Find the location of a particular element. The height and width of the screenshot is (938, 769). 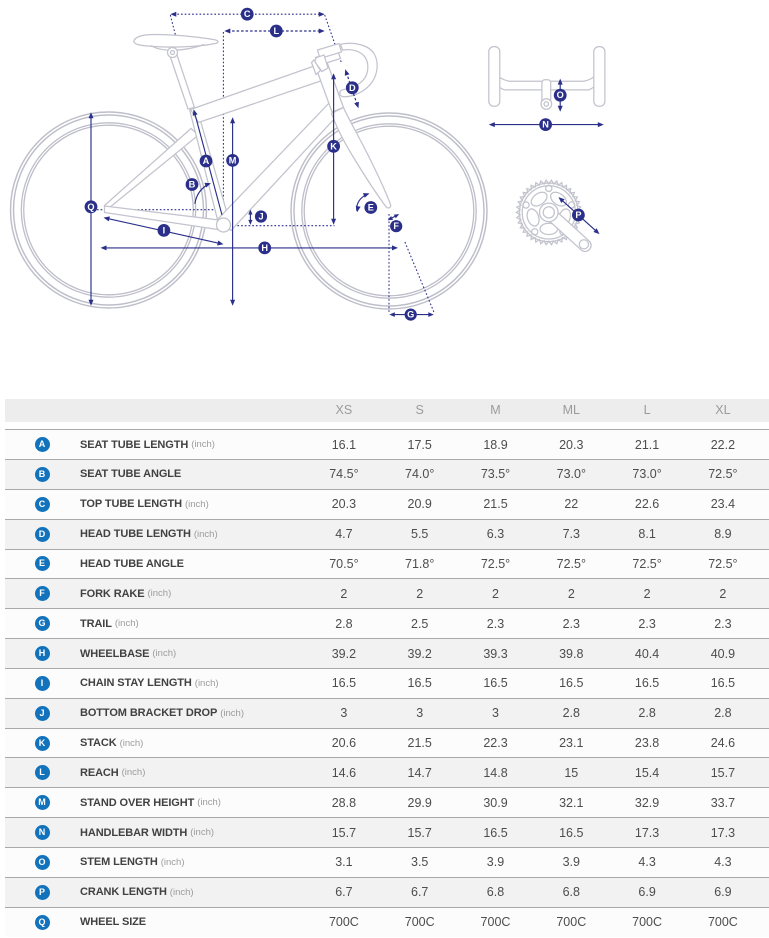

svg-text: Q is located at coordinates (90, 207).